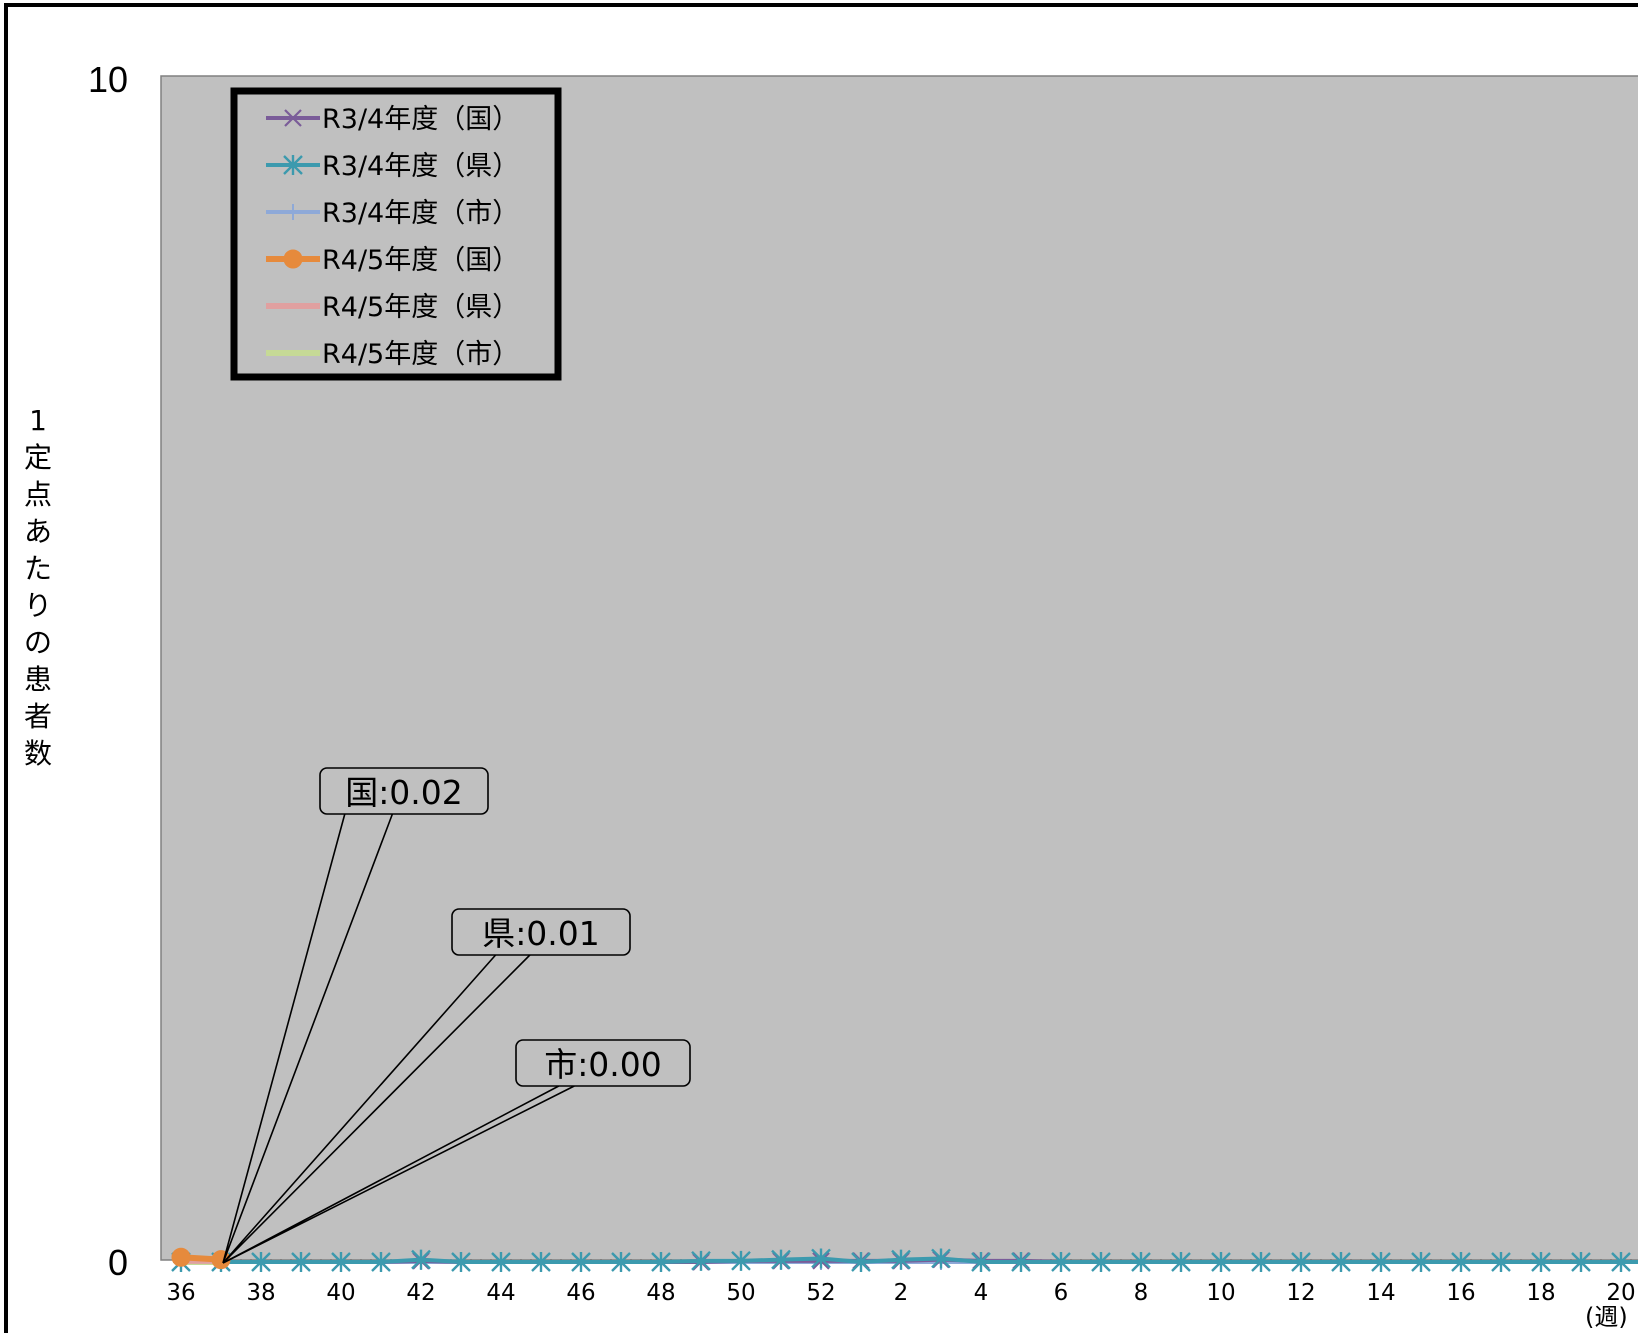  I want to click on x-tick-label: 38, so click(260, 1293).